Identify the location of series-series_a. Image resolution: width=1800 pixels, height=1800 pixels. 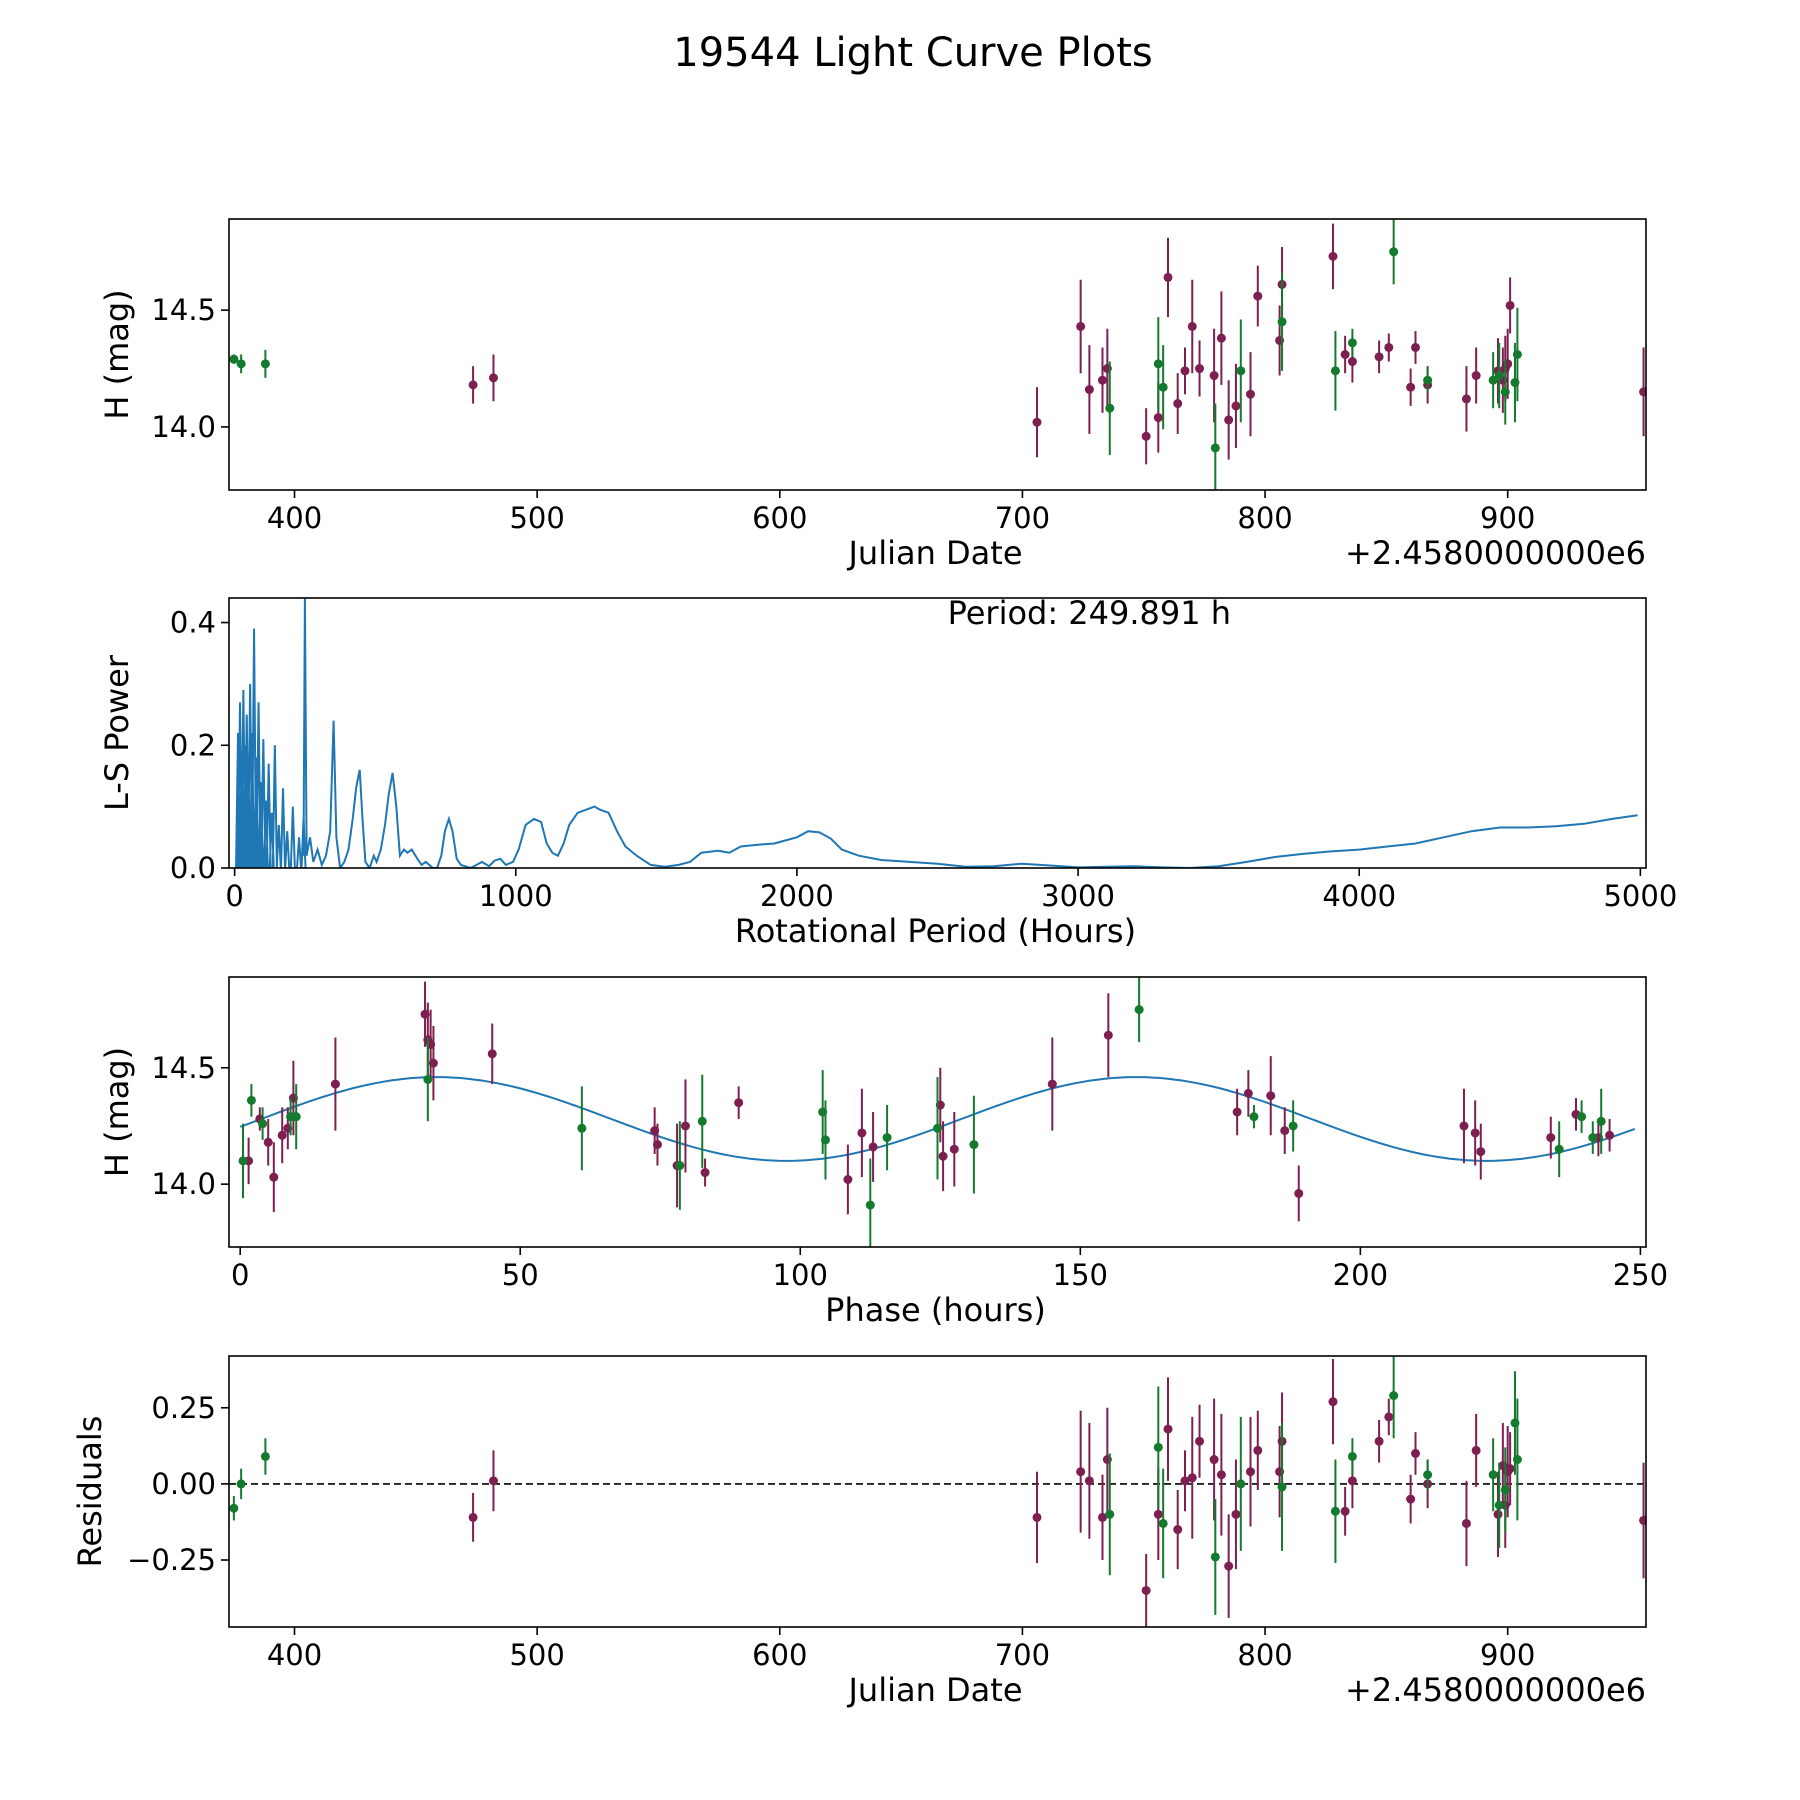
(929, 1101).